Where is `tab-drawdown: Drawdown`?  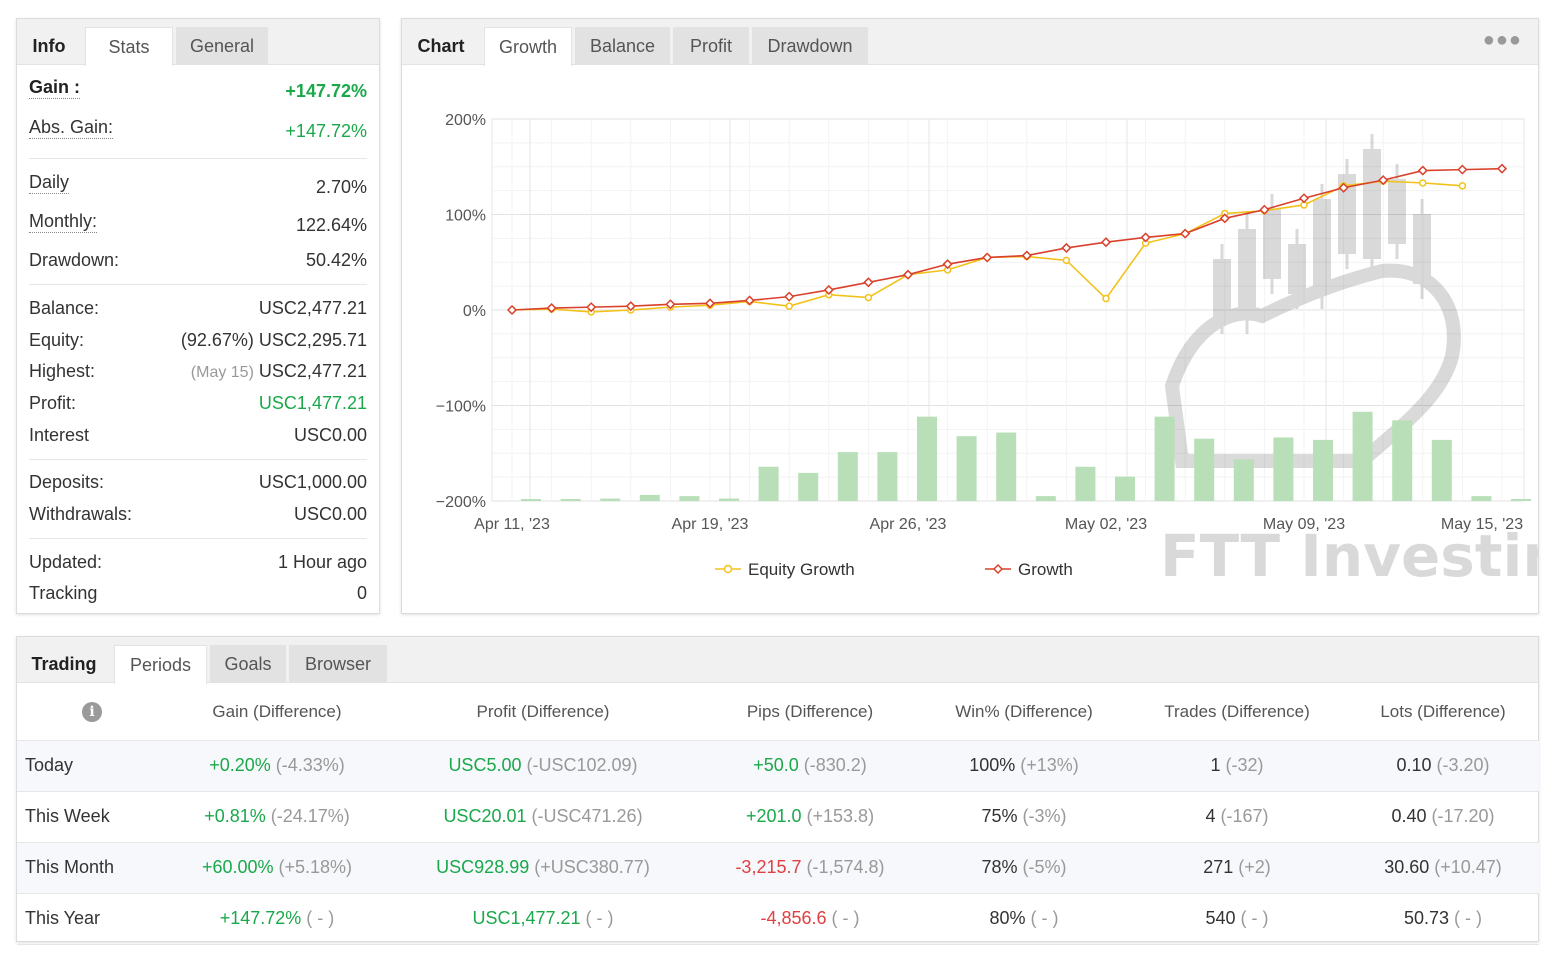
tab-drawdown: Drawdown is located at coordinates (810, 46).